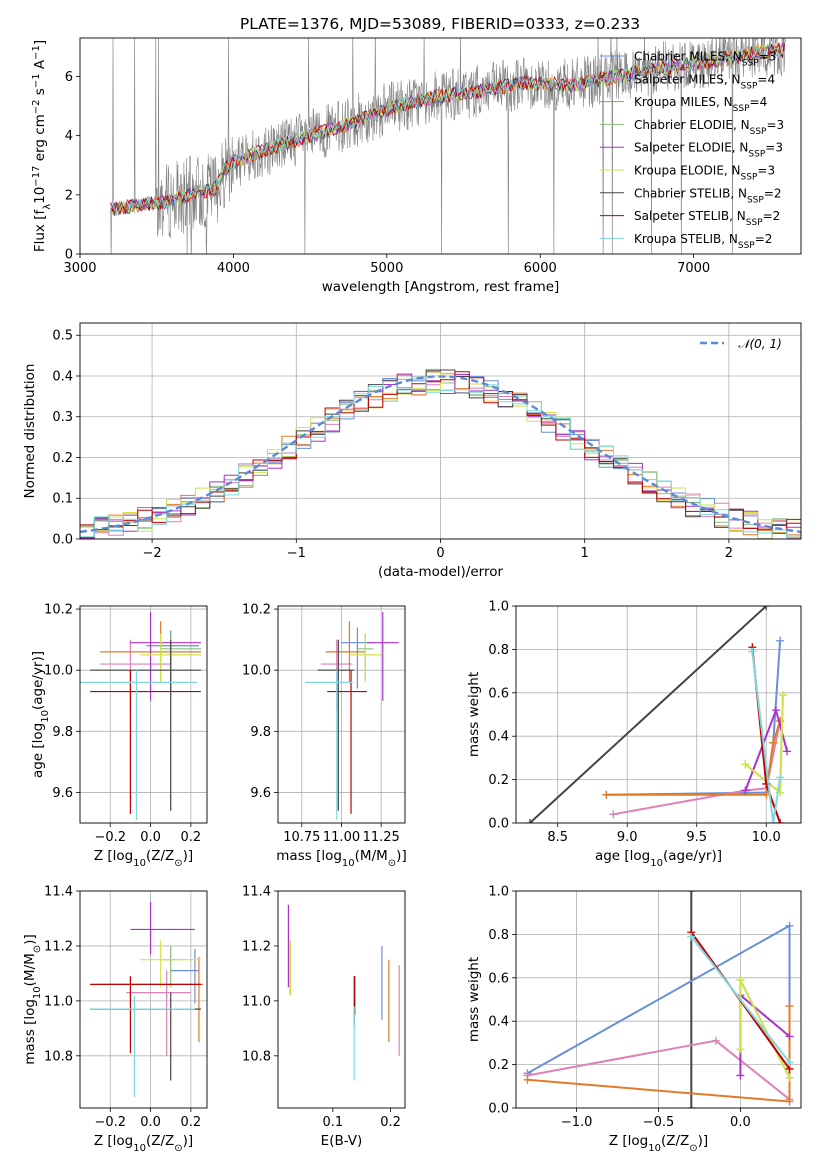 This screenshot has height=1170, width=819. Describe the element at coordinates (693, 268) in the screenshot. I see `x-tick-label: 7000` at that location.